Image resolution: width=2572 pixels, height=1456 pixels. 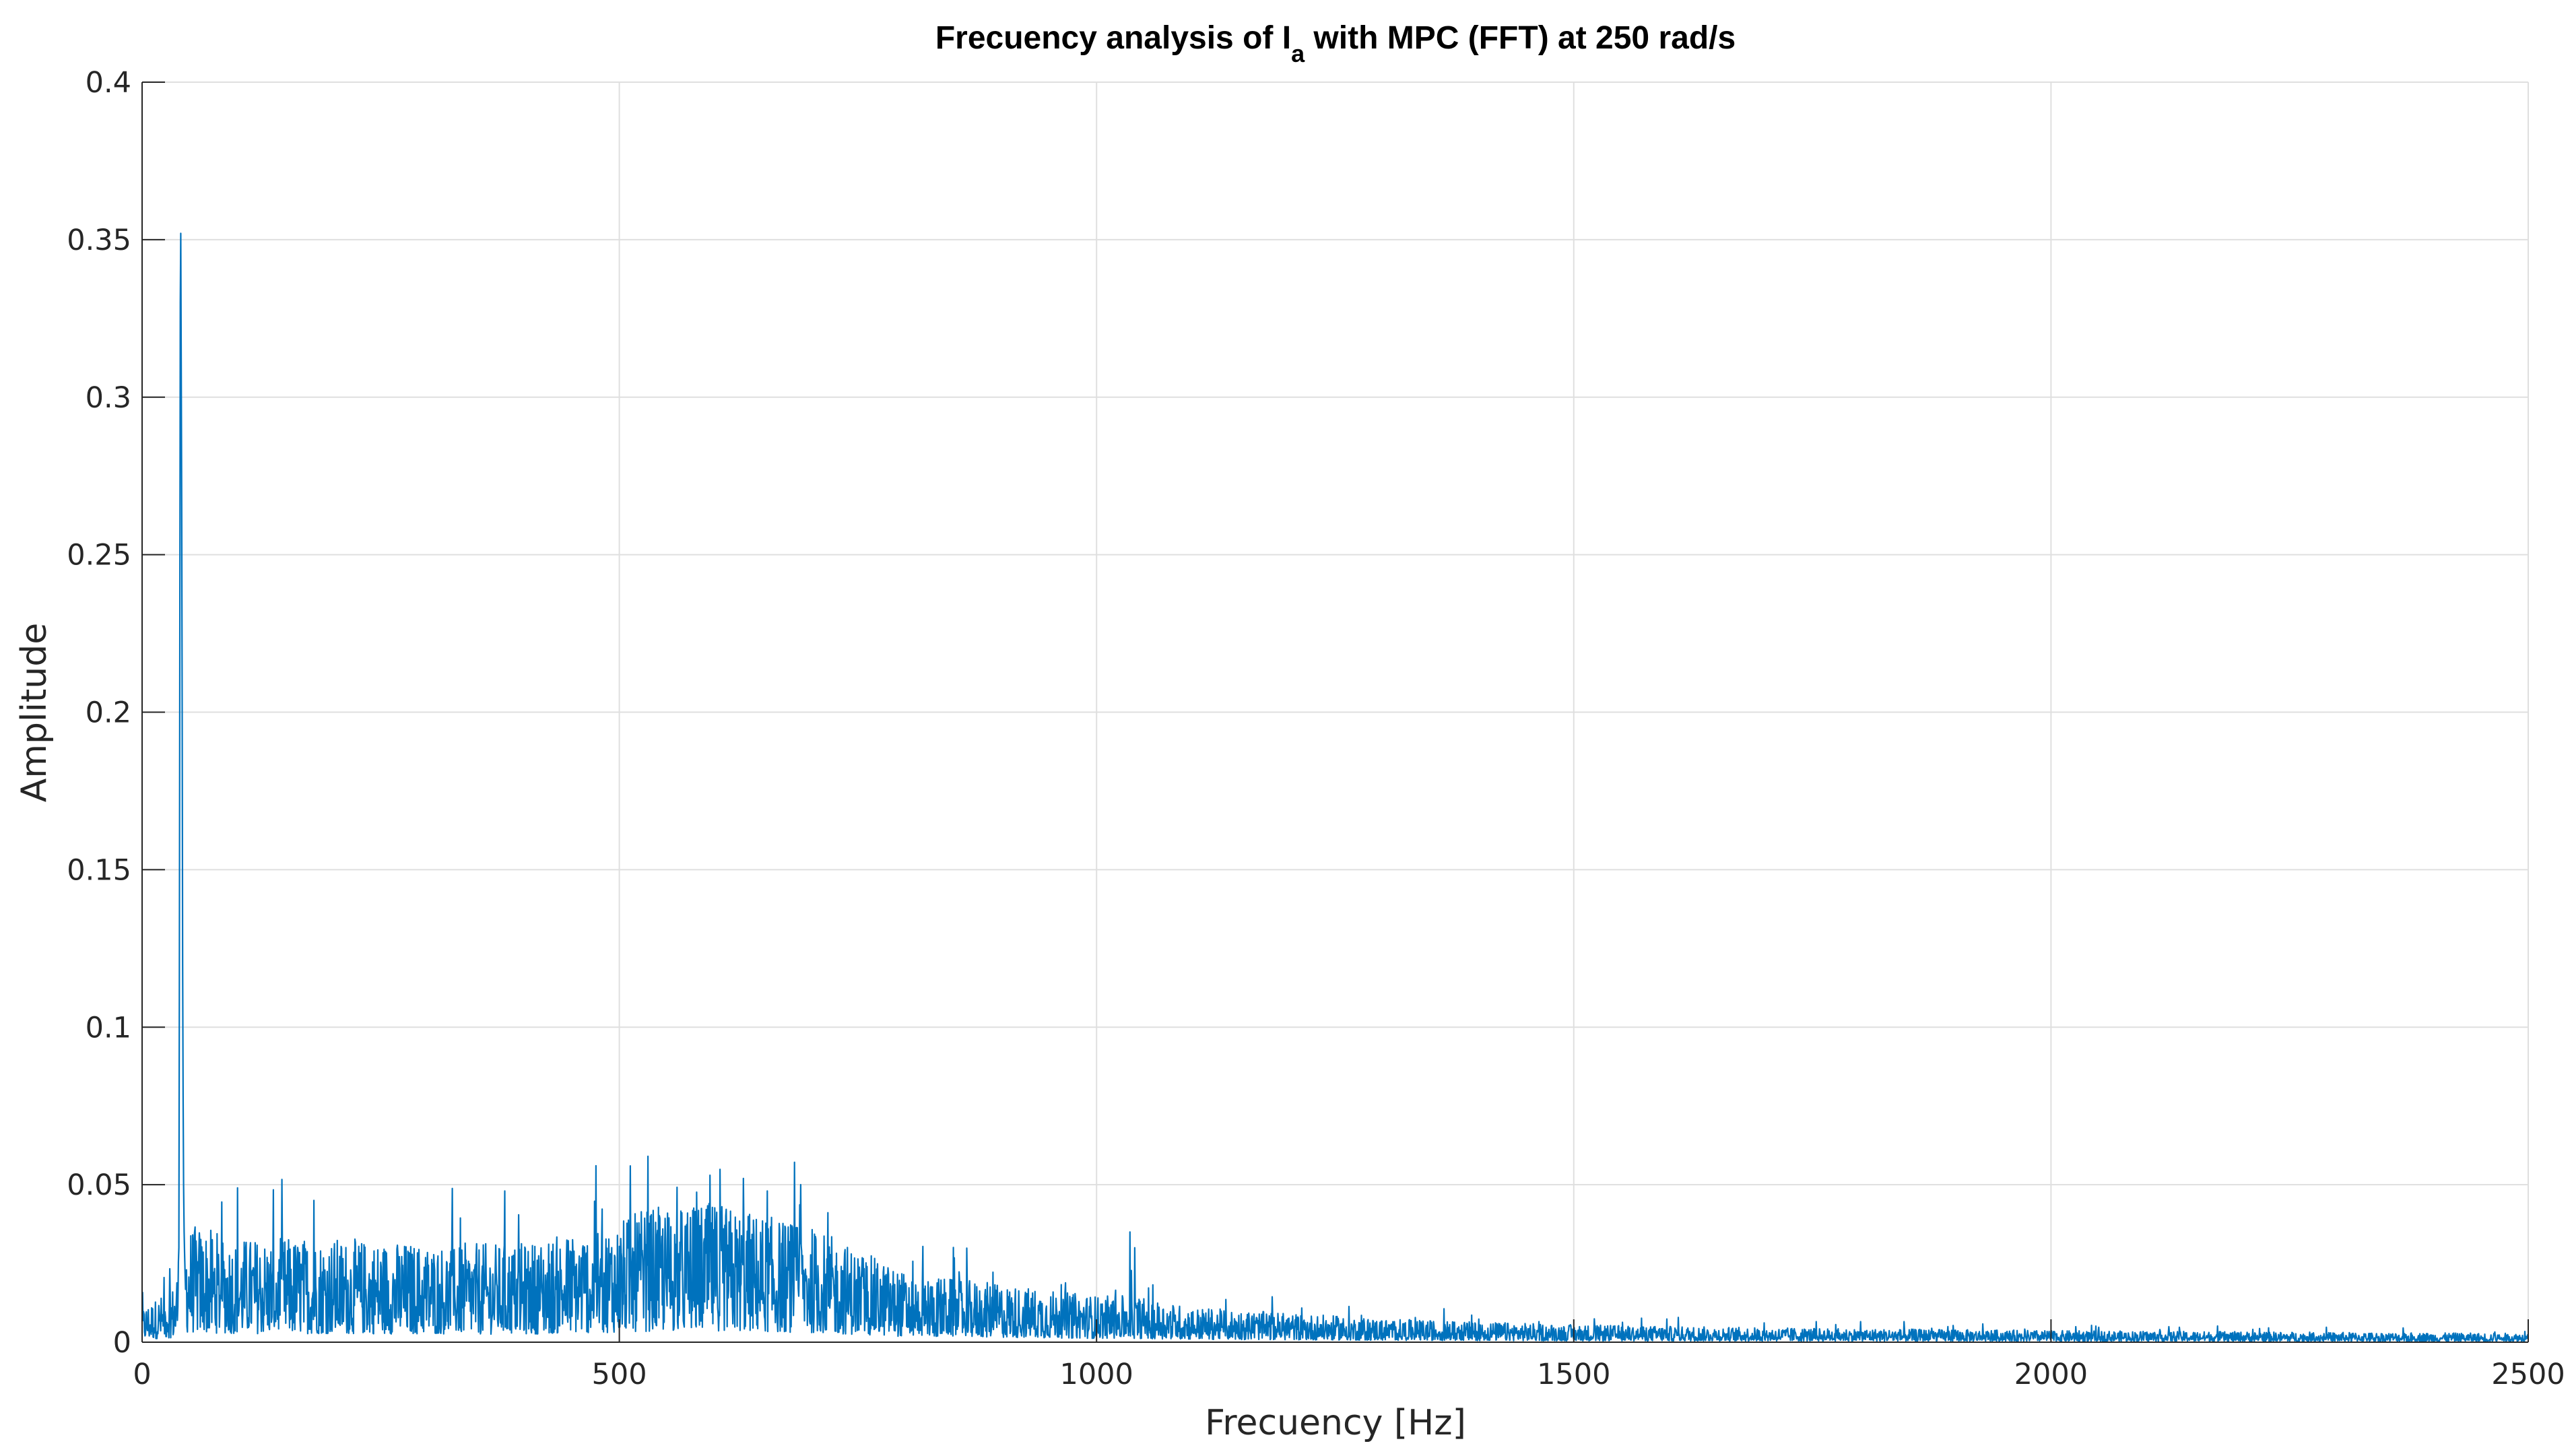 I want to click on y-axis-label: Amplitude, so click(x=35, y=712).